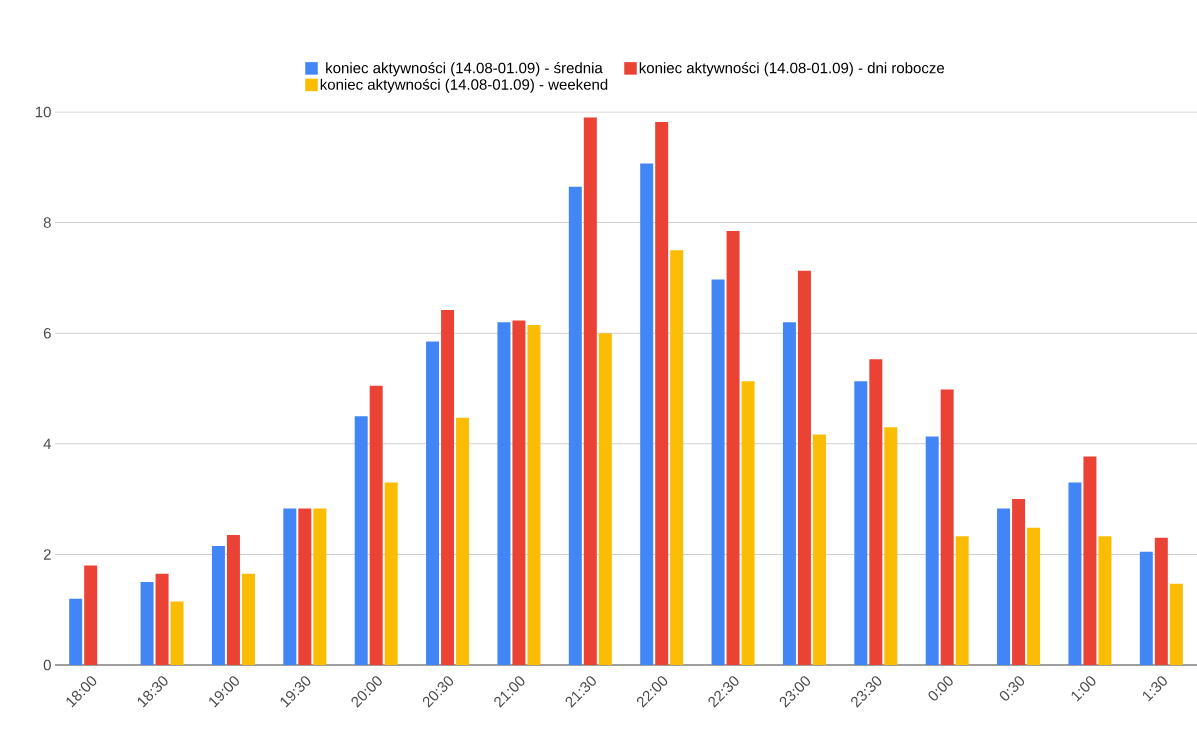 The image size is (1197, 737). Describe the element at coordinates (47, 554) in the screenshot. I see `y-tick-label: 2` at that location.